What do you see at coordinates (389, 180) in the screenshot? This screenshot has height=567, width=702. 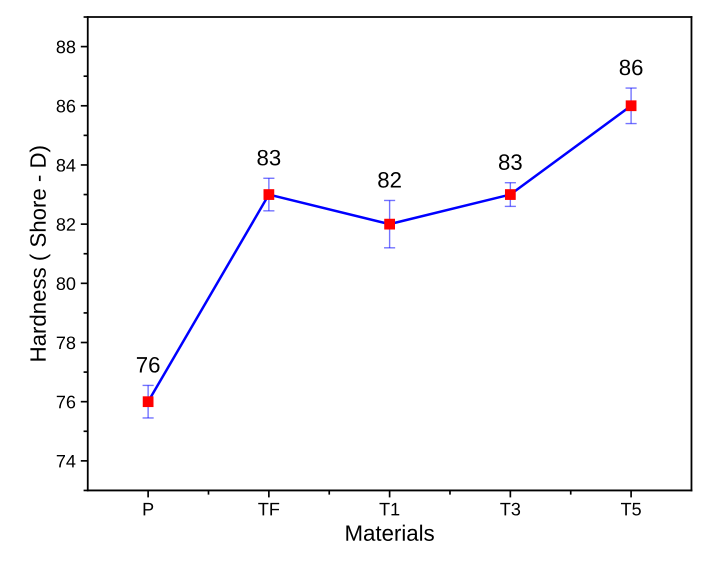 I see `data-label: 82` at bounding box center [389, 180].